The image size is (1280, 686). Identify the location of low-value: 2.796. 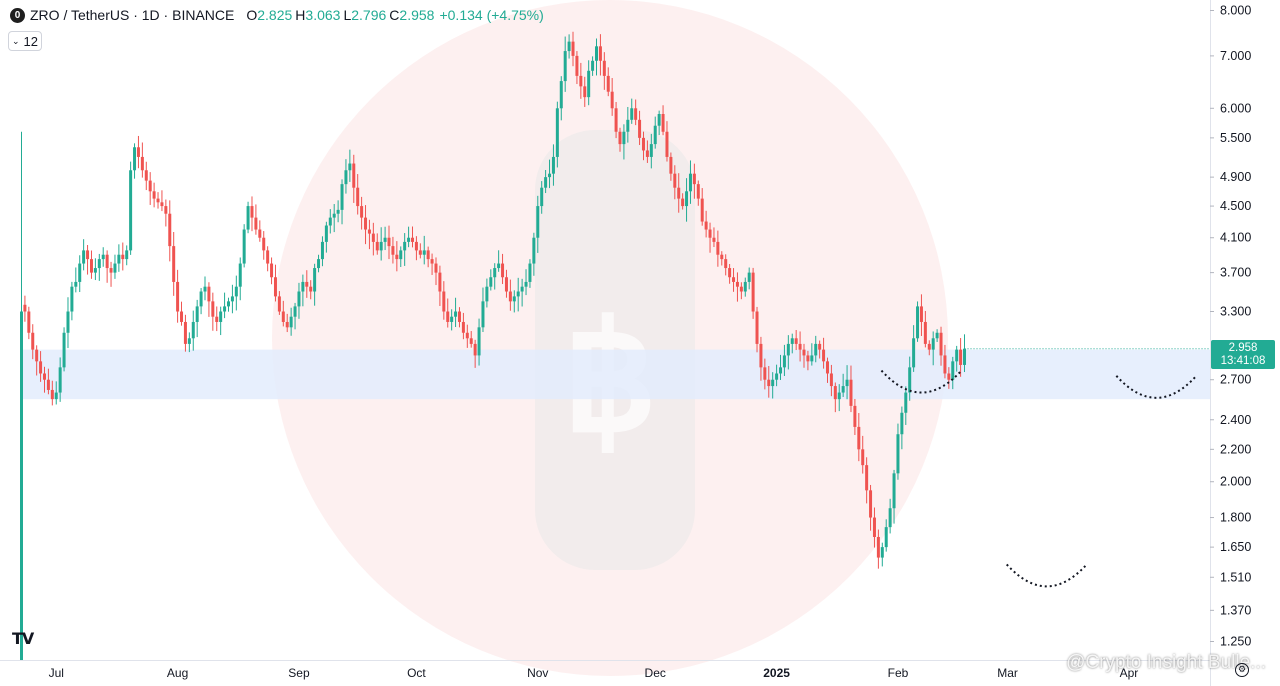
(369, 15).